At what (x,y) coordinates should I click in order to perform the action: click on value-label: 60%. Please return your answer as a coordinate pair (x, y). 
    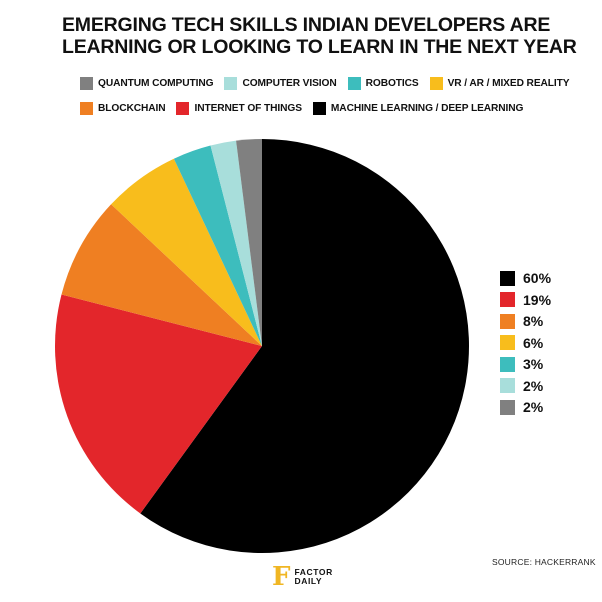
    Looking at the image, I should click on (537, 278).